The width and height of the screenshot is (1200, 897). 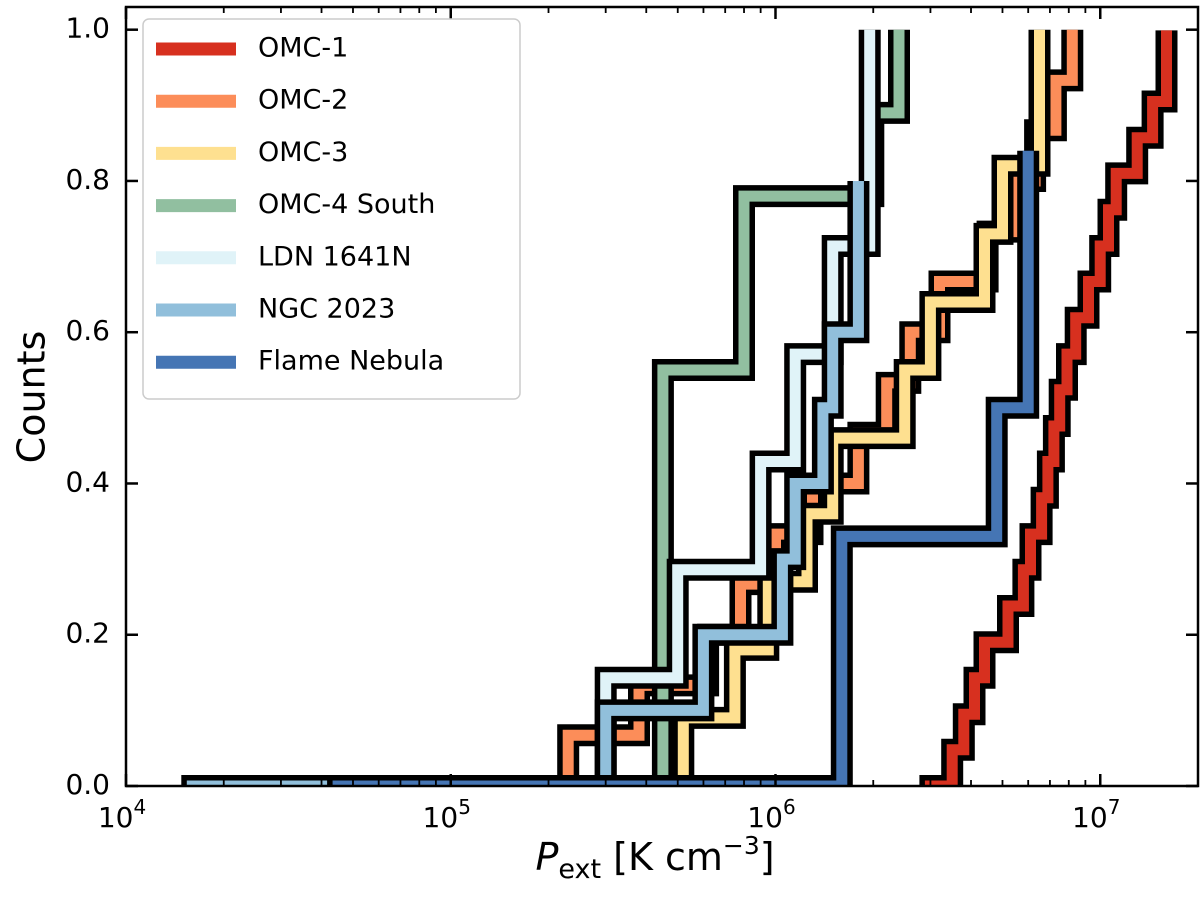 What do you see at coordinates (447, 814) in the screenshot?
I see `x-tick-label: 10⁵` at bounding box center [447, 814].